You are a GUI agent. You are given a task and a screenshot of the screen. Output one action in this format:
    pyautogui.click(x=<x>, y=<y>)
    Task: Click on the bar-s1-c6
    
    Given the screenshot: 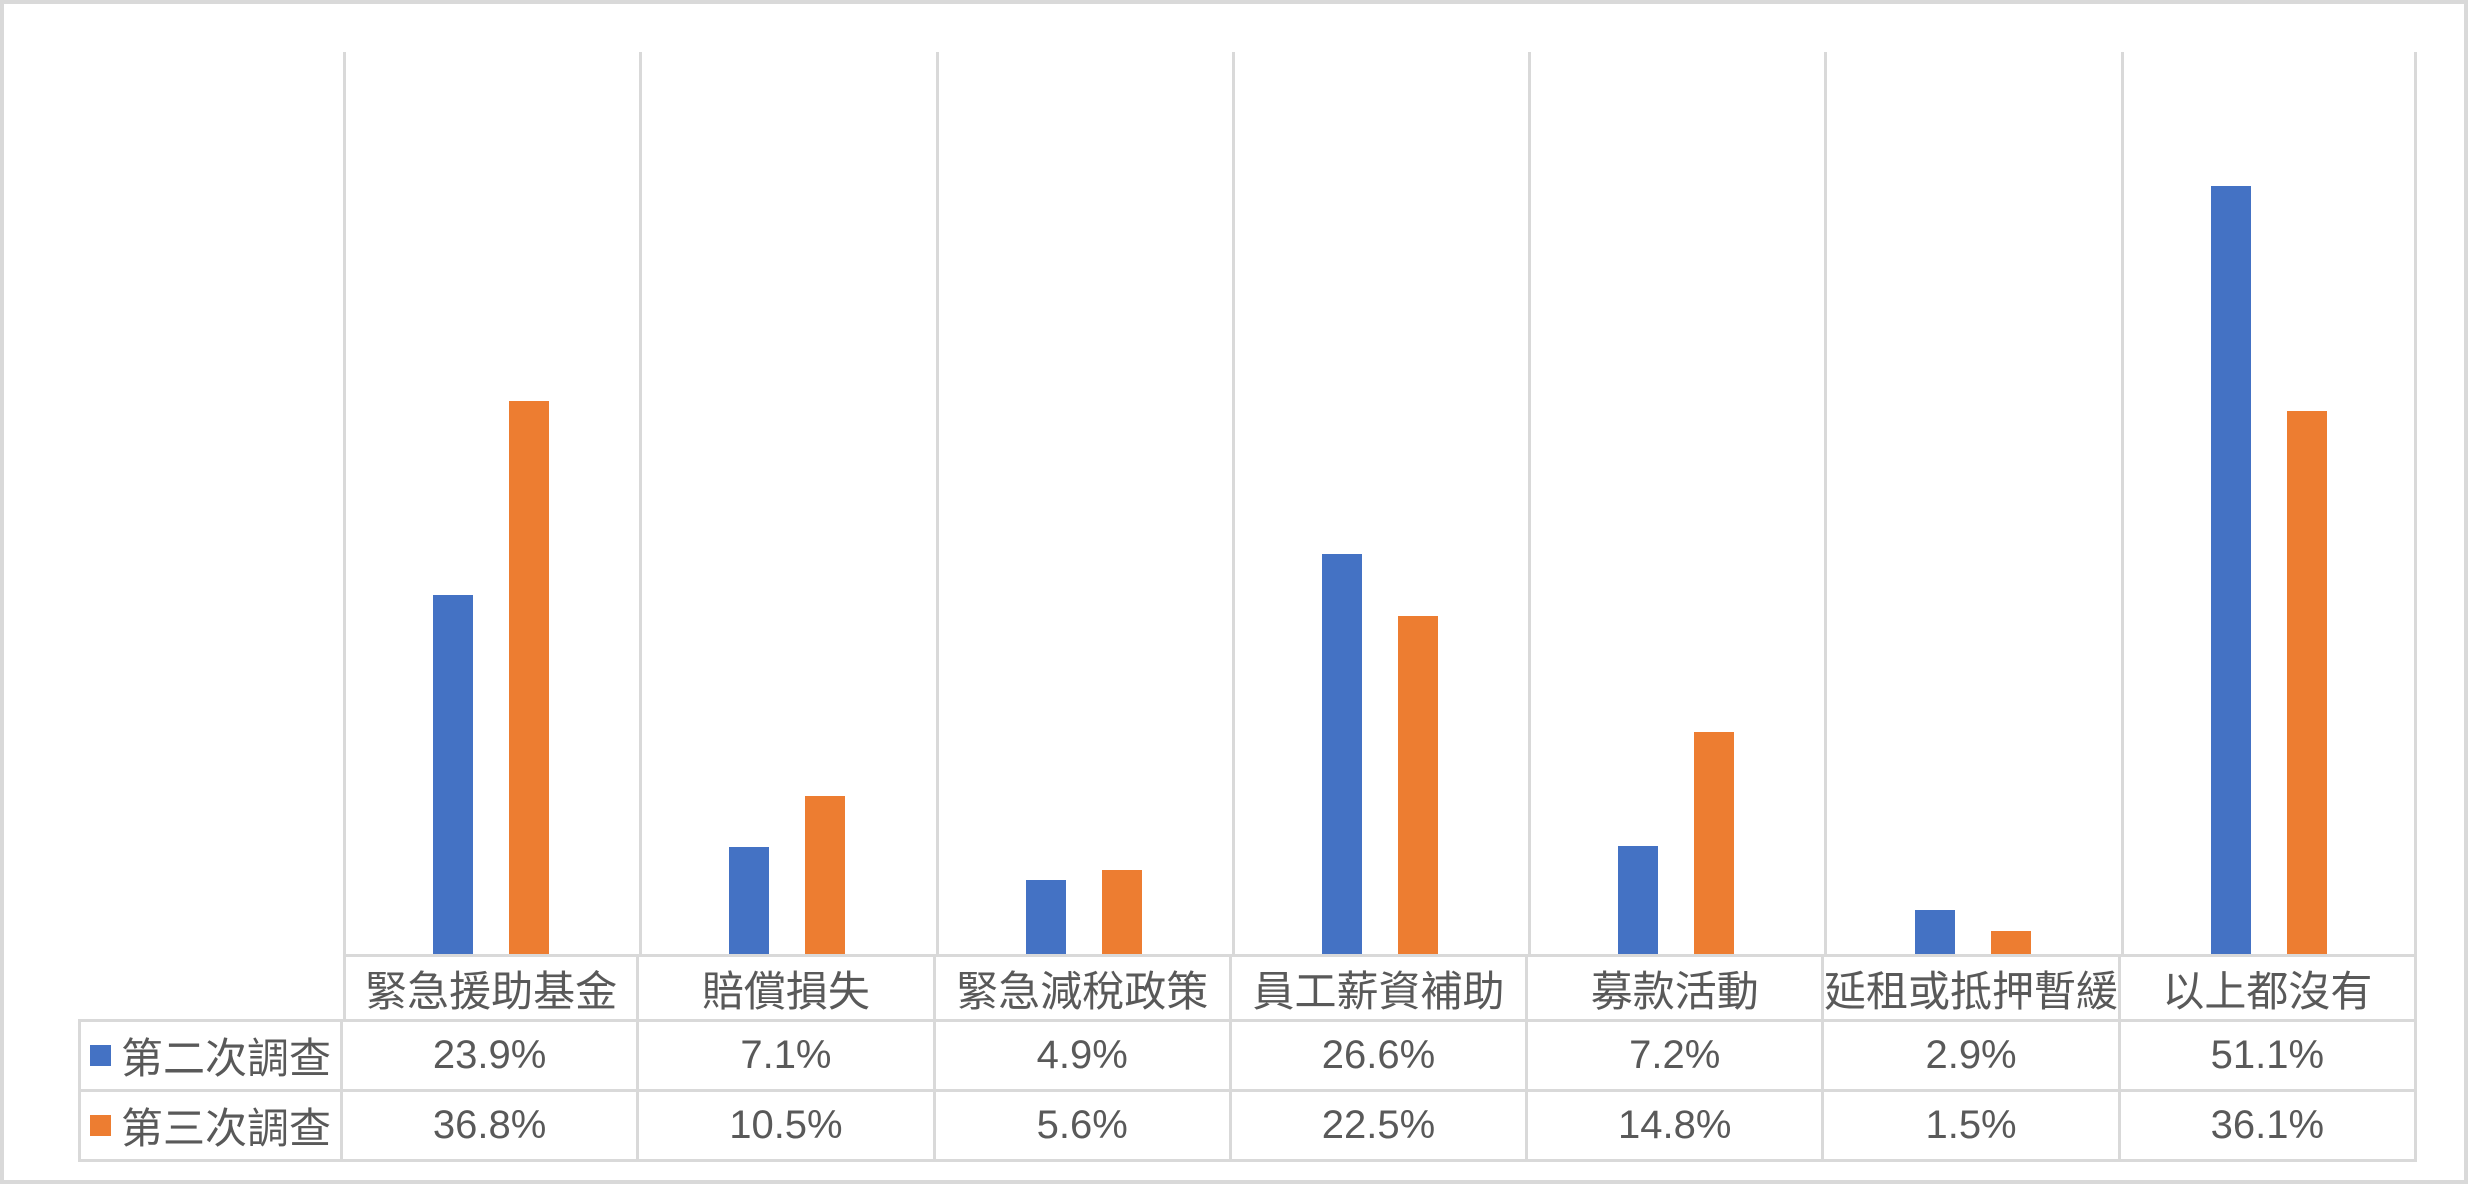 What is the action you would take?
    pyautogui.click(x=1935, y=932)
    